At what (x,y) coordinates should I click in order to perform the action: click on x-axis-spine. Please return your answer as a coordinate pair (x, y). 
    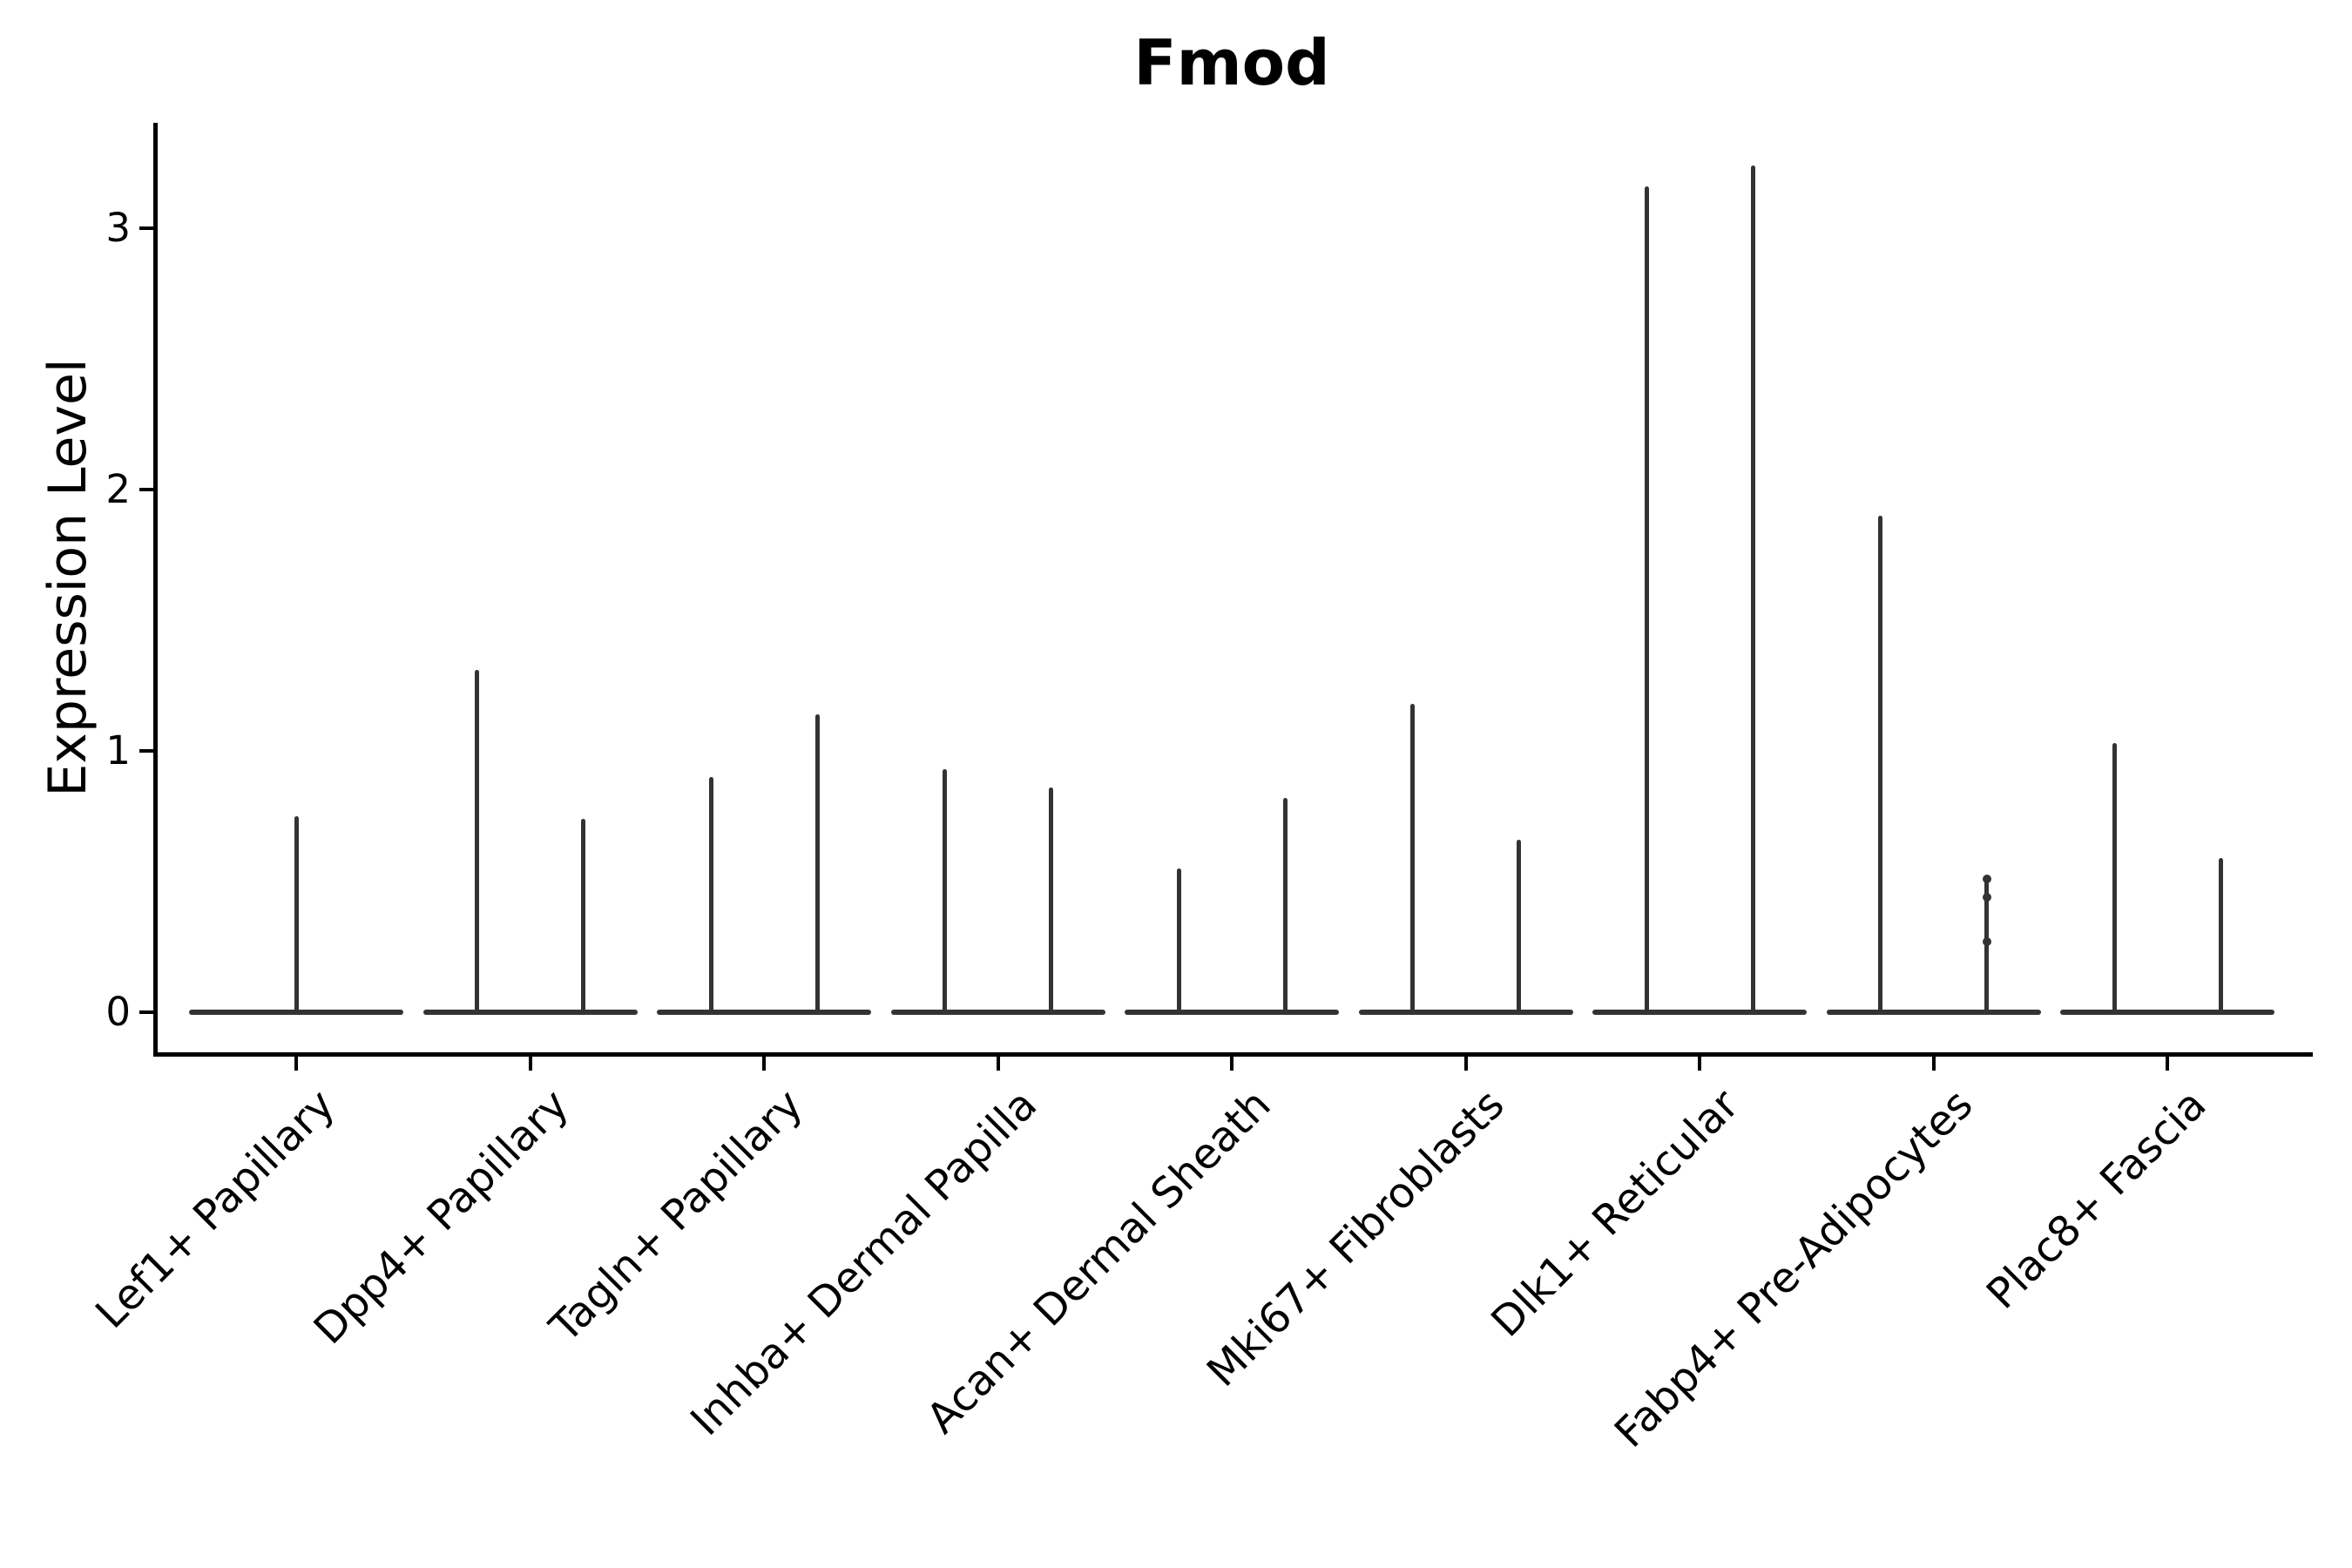
    Looking at the image, I should click on (1233, 1054).